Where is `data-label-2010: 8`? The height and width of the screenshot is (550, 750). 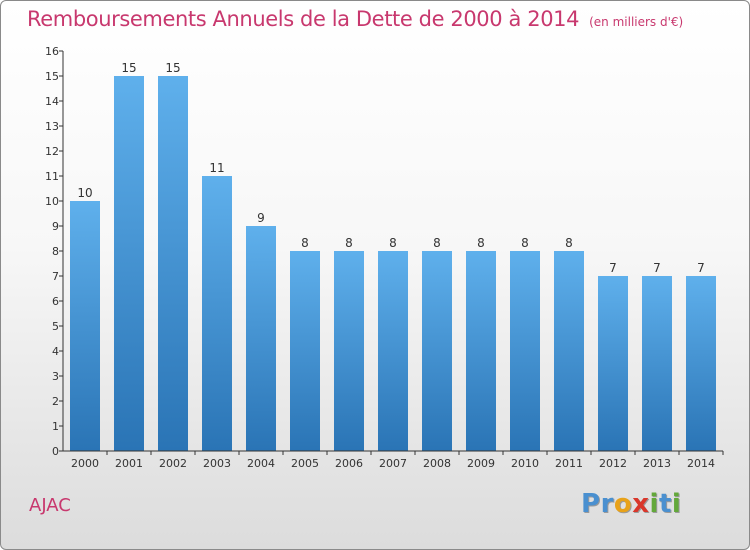 data-label-2010: 8 is located at coordinates (525, 243).